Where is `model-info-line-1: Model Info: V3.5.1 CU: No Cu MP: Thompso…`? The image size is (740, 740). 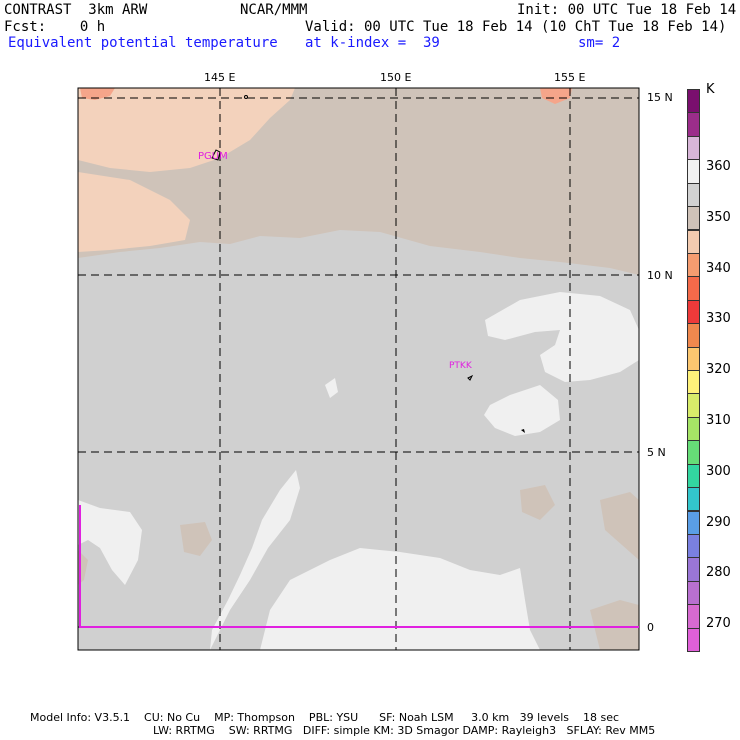
model-info-line-1: Model Info: V3.5.1 CU: No Cu MP: Thompso… is located at coordinates (325, 717).